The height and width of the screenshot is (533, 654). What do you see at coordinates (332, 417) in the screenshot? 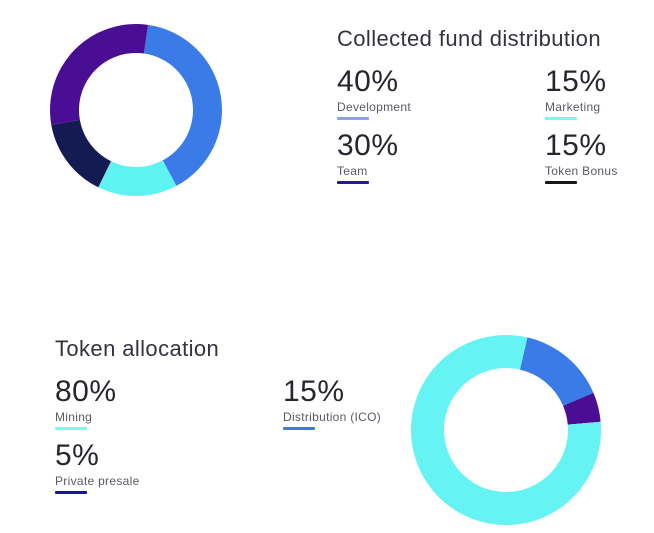
I see `stat-label: Distribution (ICO)` at bounding box center [332, 417].